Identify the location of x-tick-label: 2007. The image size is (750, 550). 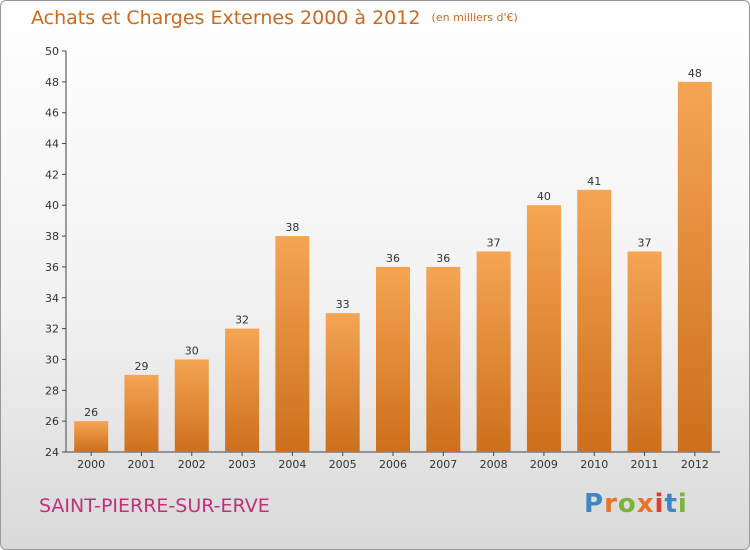
(443, 464).